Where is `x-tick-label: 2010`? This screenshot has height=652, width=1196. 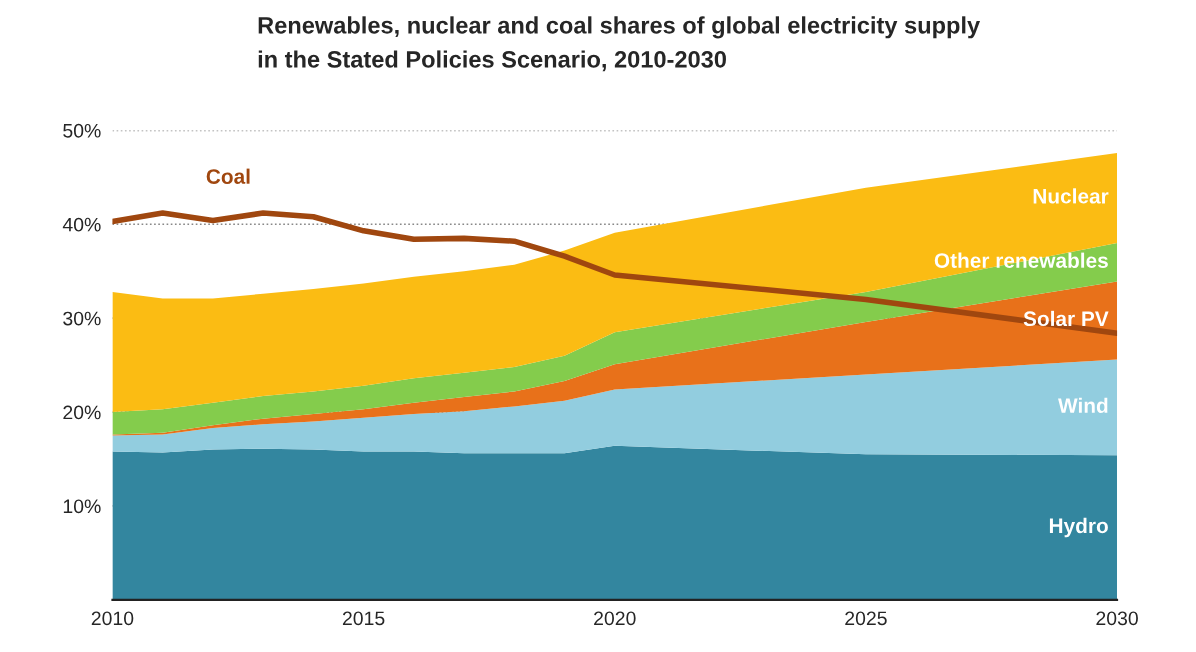 x-tick-label: 2010 is located at coordinates (112, 618).